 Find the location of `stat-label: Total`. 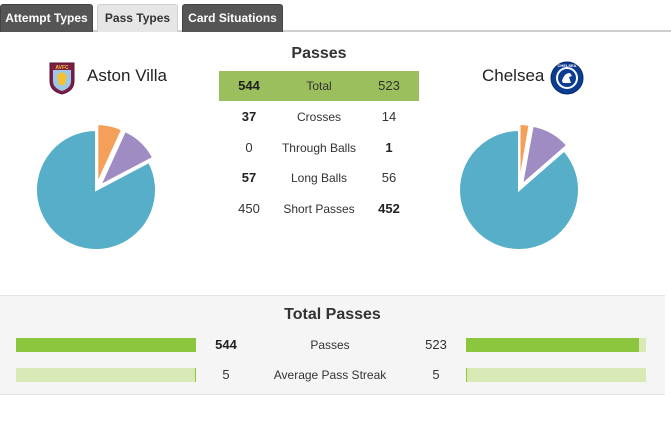

stat-label: Total is located at coordinates (319, 86).